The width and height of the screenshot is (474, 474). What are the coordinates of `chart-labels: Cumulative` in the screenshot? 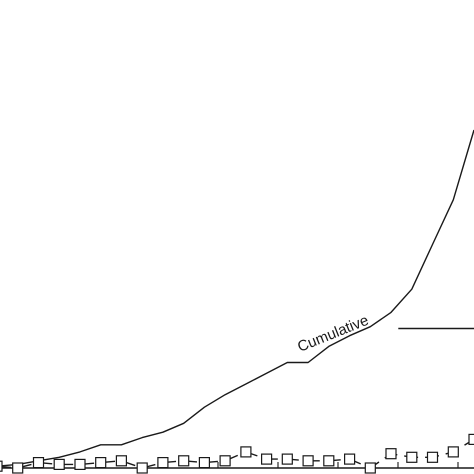 It's located at (333, 334).